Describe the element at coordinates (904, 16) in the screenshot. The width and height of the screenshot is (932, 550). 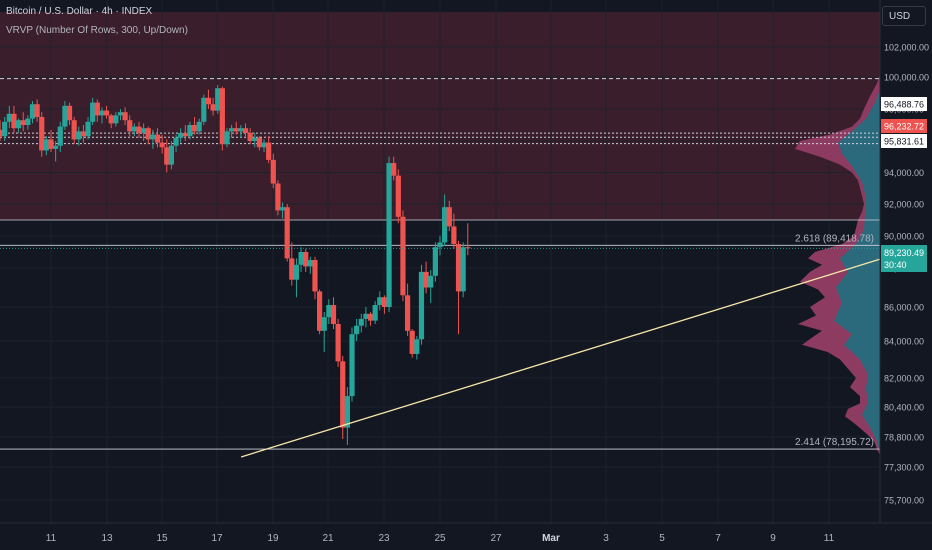
I see `currency-button: USD` at that location.